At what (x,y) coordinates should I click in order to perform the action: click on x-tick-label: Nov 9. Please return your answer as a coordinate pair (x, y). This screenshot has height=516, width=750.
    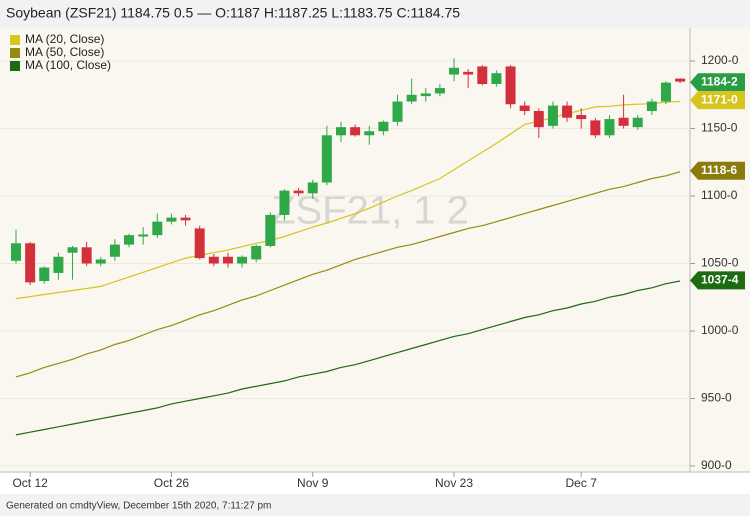
    Looking at the image, I should click on (313, 483).